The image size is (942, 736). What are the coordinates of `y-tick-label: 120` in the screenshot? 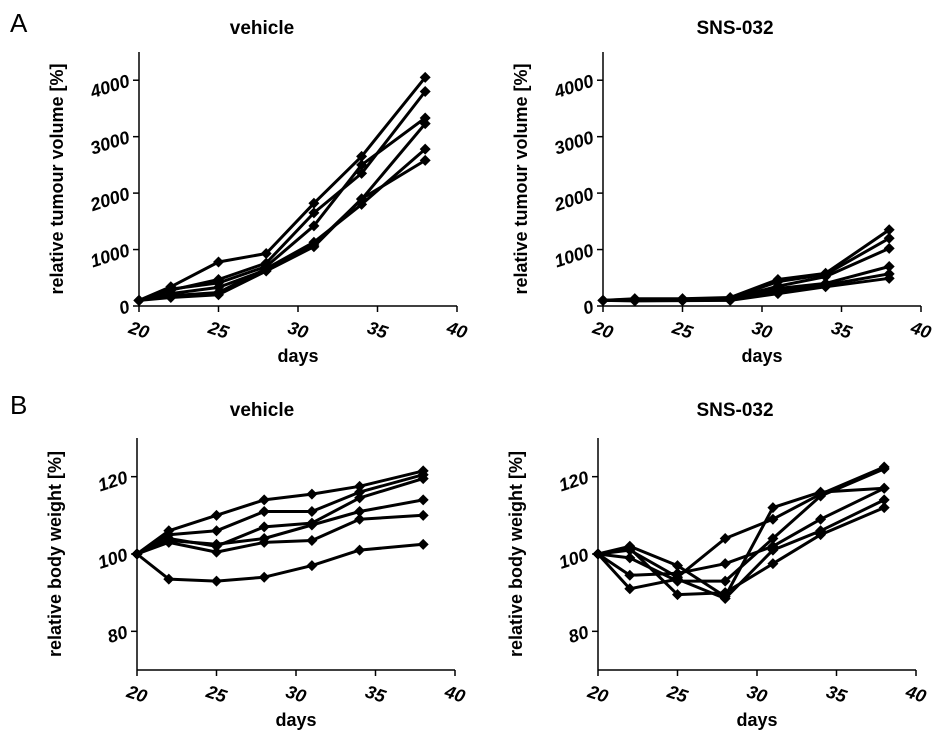 It's located at (573, 481).